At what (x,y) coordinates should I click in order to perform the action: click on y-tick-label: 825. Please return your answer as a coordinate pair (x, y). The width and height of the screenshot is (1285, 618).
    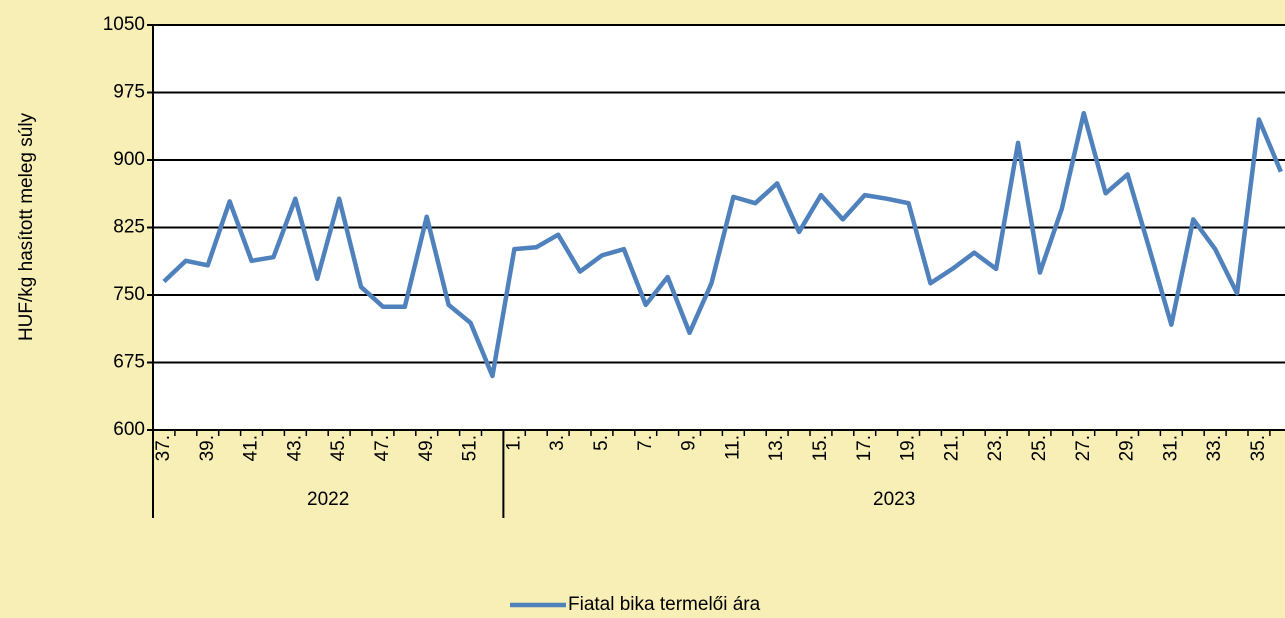
    Looking at the image, I should click on (129, 227).